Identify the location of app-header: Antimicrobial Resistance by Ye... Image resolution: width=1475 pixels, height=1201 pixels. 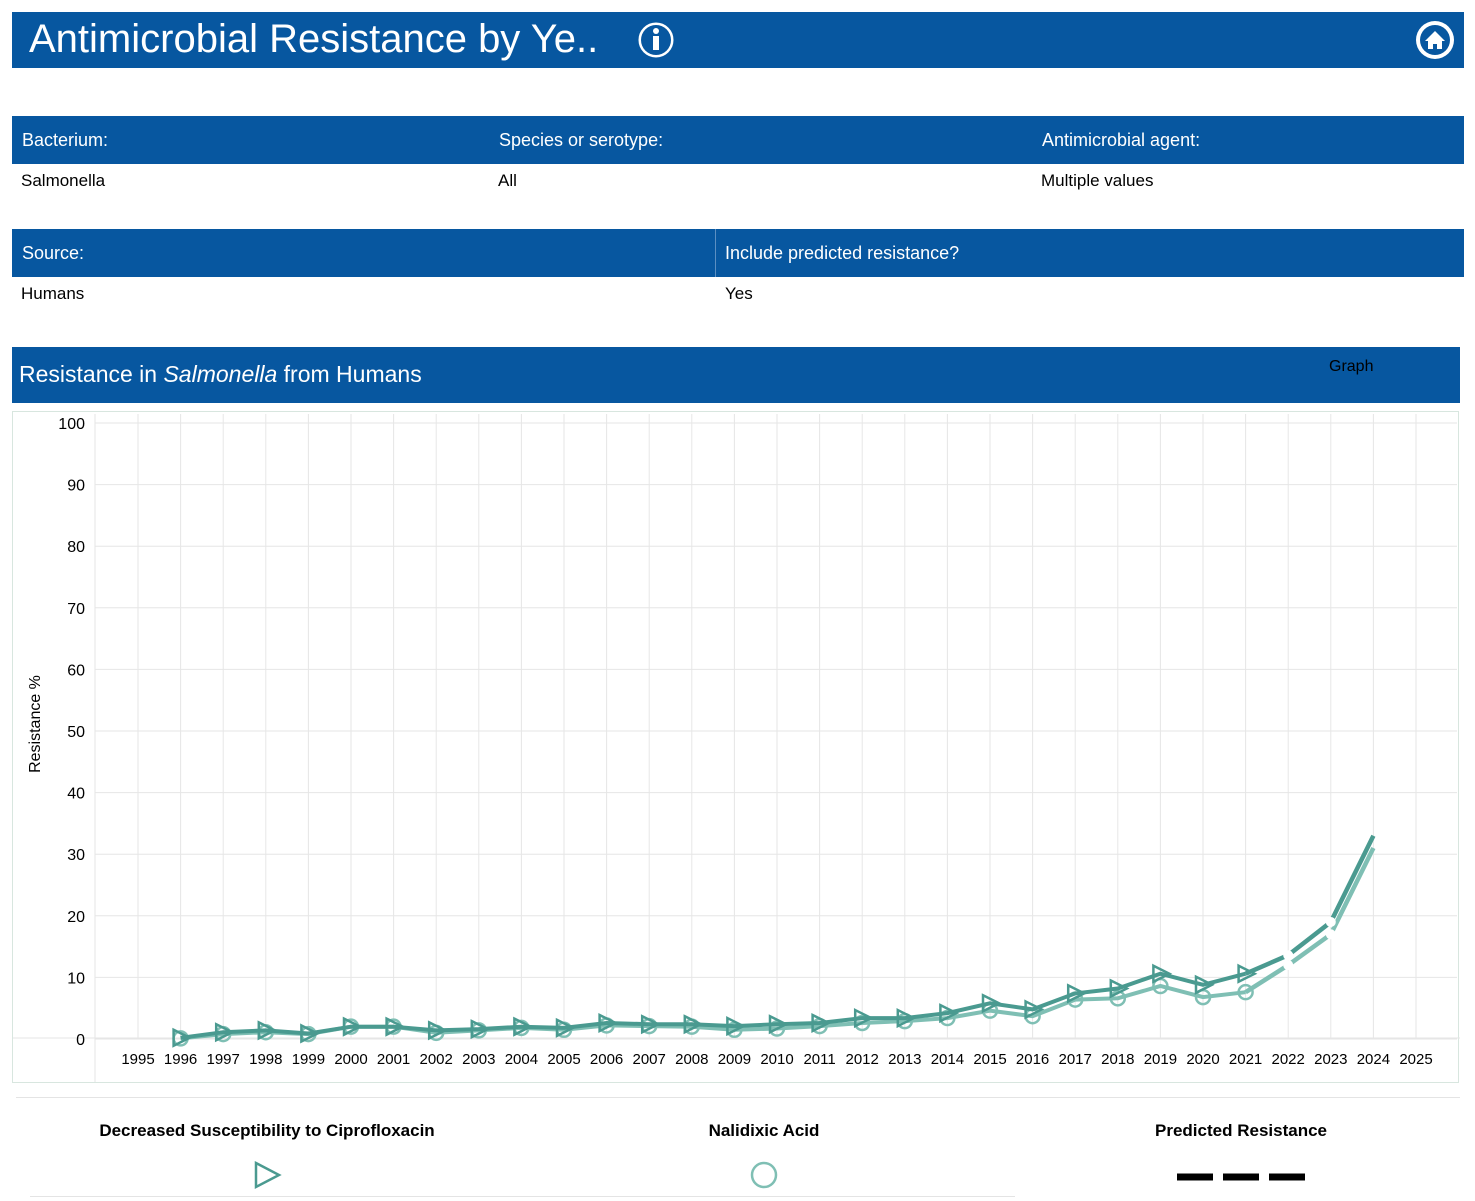
(738, 40).